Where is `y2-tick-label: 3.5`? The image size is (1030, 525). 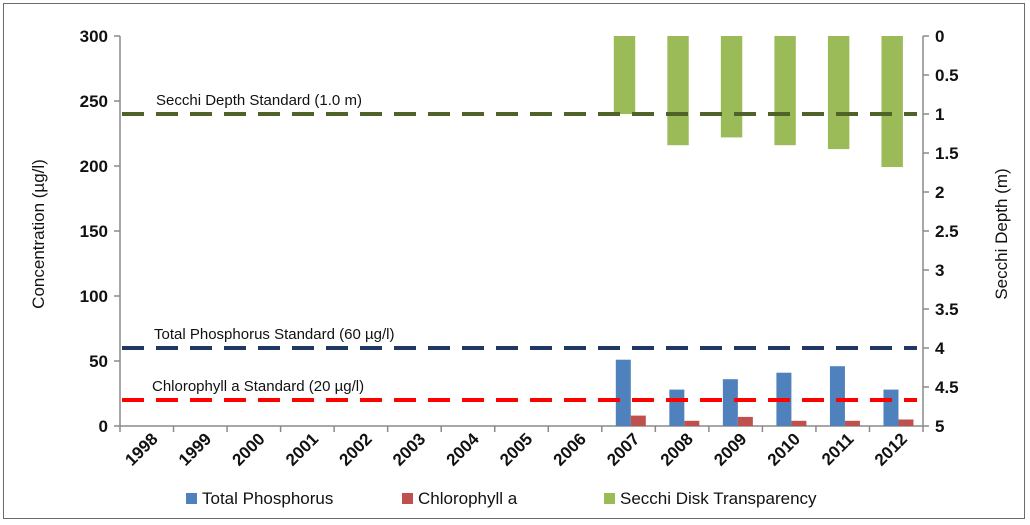
y2-tick-label: 3.5 is located at coordinates (947, 309).